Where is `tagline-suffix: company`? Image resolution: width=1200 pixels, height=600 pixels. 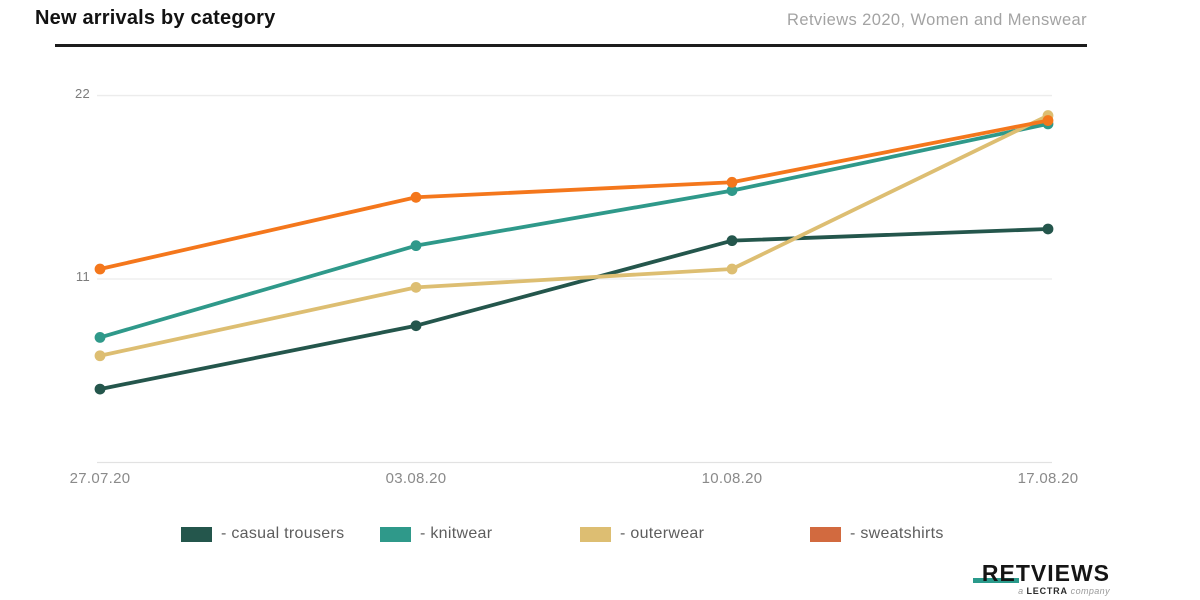 tagline-suffix: company is located at coordinates (1090, 591).